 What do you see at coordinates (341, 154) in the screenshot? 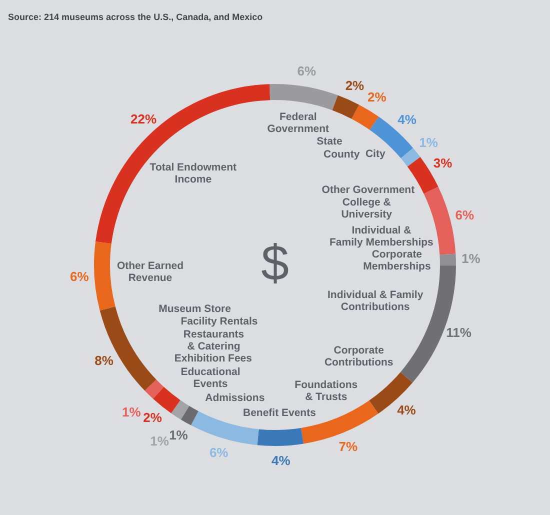
I see `slice-label: County` at bounding box center [341, 154].